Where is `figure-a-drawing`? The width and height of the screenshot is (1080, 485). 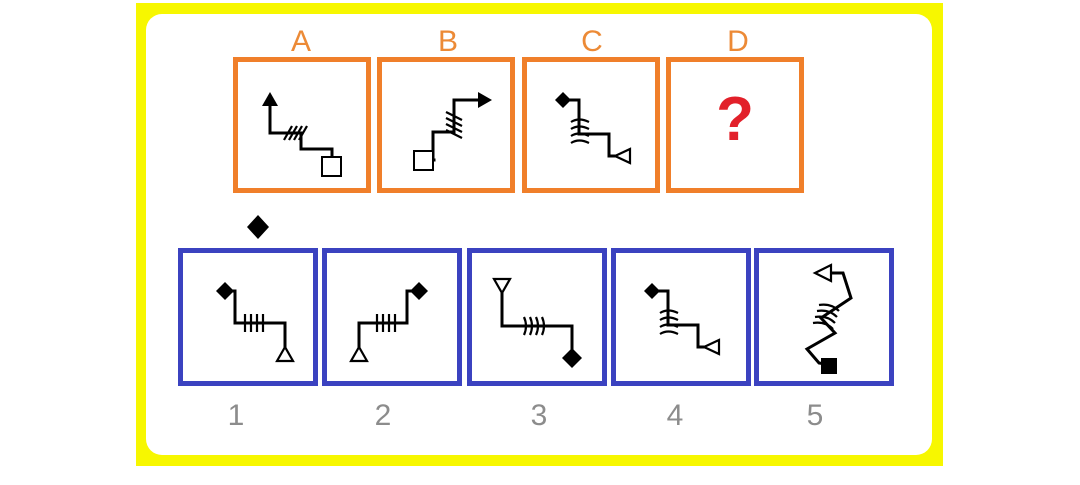 figure-a-drawing is located at coordinates (302, 134).